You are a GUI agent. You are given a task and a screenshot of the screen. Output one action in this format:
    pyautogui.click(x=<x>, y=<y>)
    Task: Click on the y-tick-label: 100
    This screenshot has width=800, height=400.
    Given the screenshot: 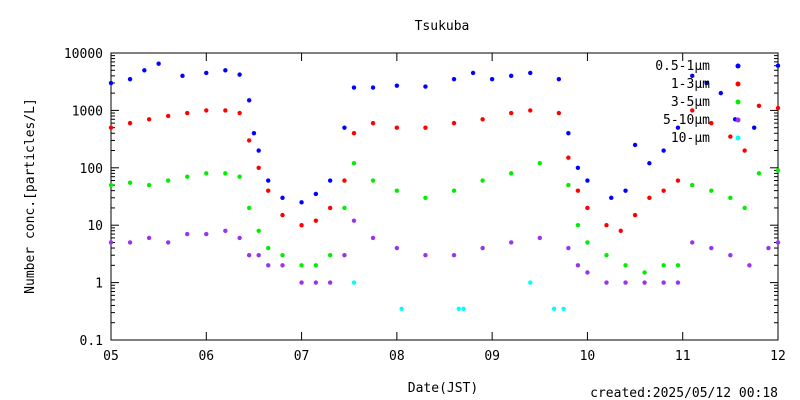 What is the action you would take?
    pyautogui.click(x=91, y=169)
    